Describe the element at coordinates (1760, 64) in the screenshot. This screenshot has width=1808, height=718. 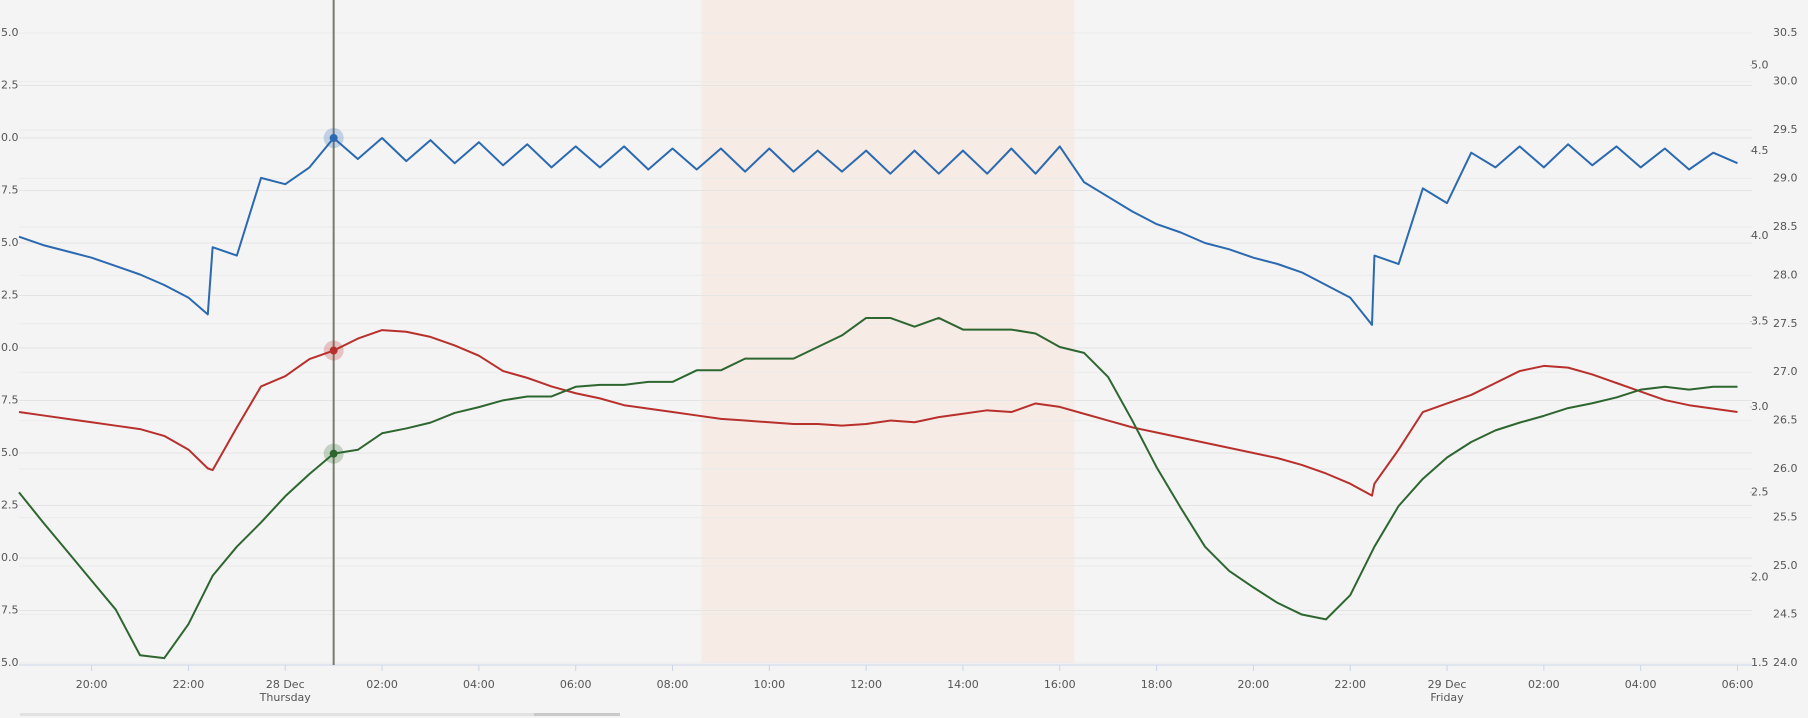
I see `y2-tick-label: 5.0` at that location.